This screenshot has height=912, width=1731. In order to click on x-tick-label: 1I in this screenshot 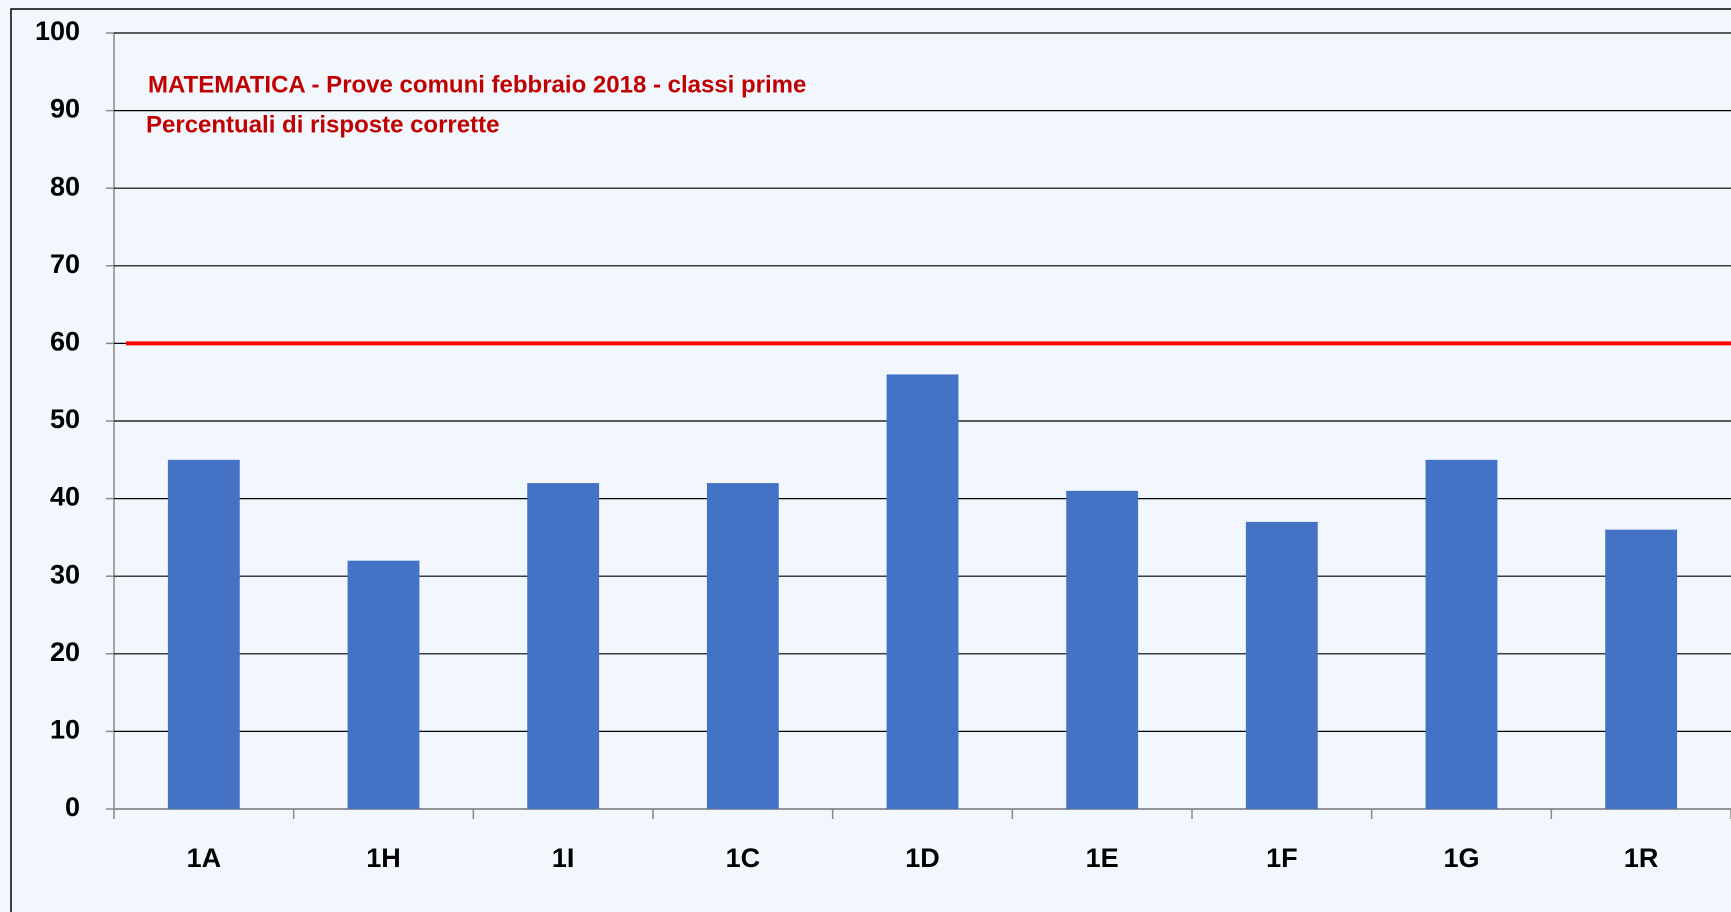, I will do `click(563, 858)`.